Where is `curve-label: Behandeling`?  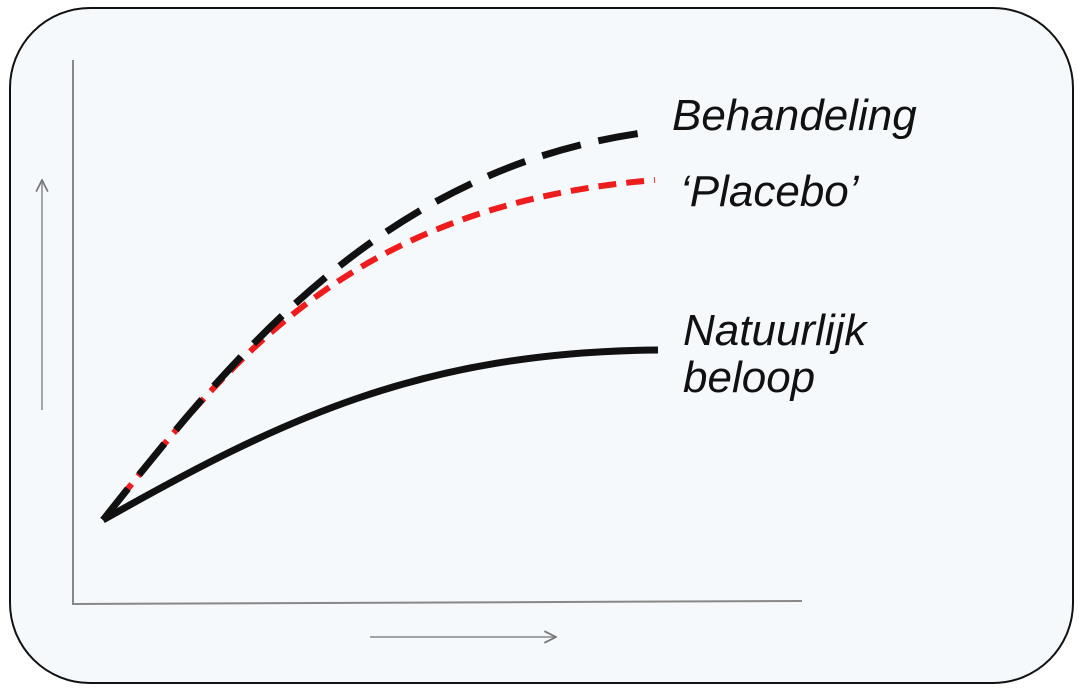
curve-label: Behandeling is located at coordinates (794, 115).